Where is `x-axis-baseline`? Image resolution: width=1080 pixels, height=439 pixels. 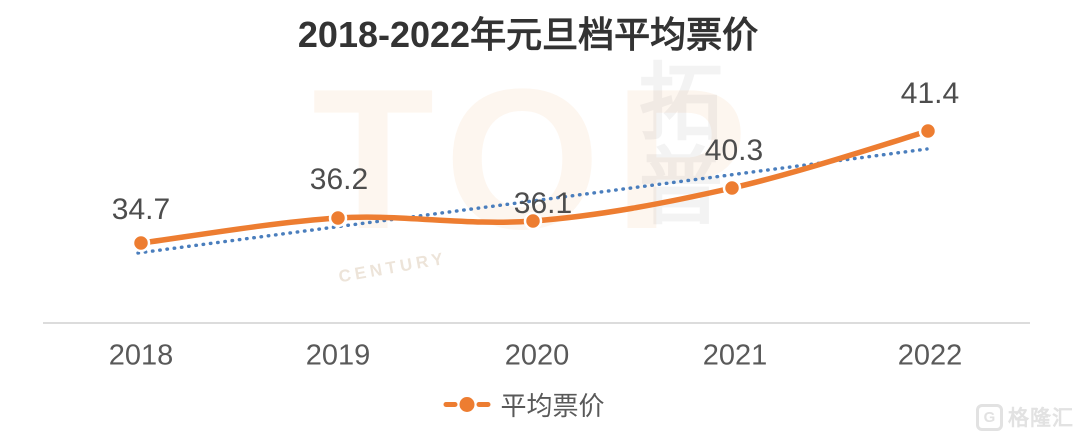
x-axis-baseline is located at coordinates (536, 323).